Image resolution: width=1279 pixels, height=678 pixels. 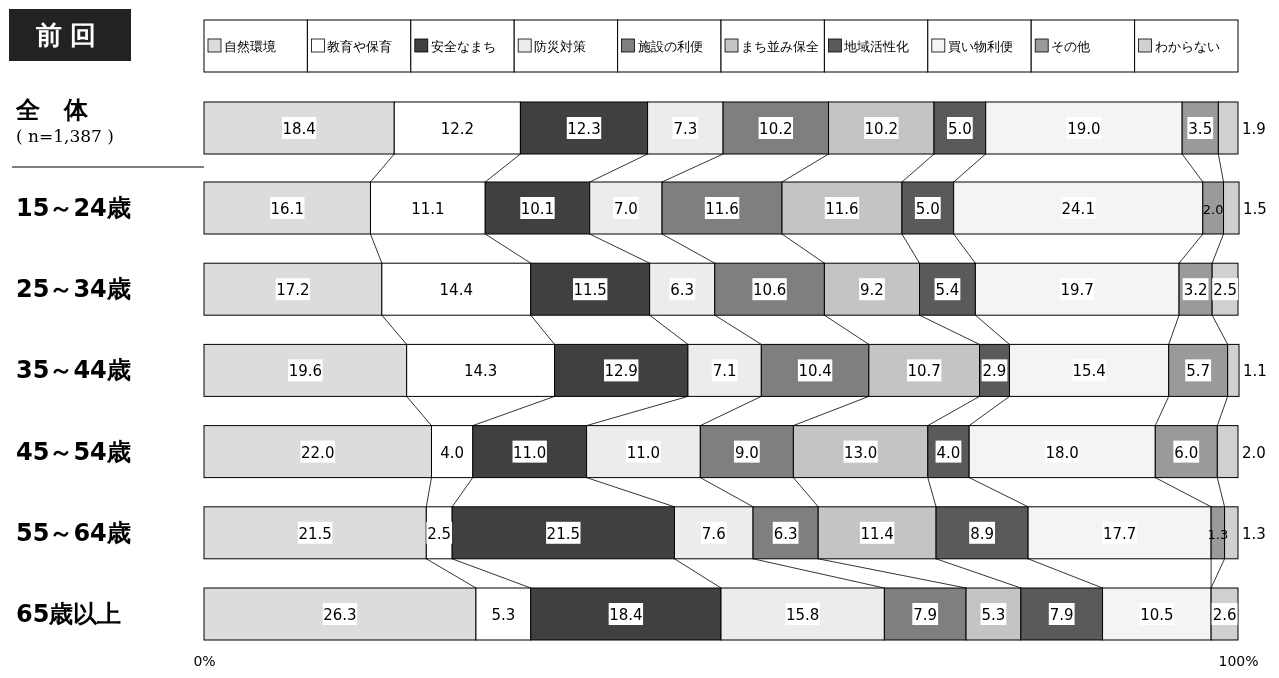 What do you see at coordinates (584, 129) in the screenshot?
I see `data-label: 12.3` at bounding box center [584, 129].